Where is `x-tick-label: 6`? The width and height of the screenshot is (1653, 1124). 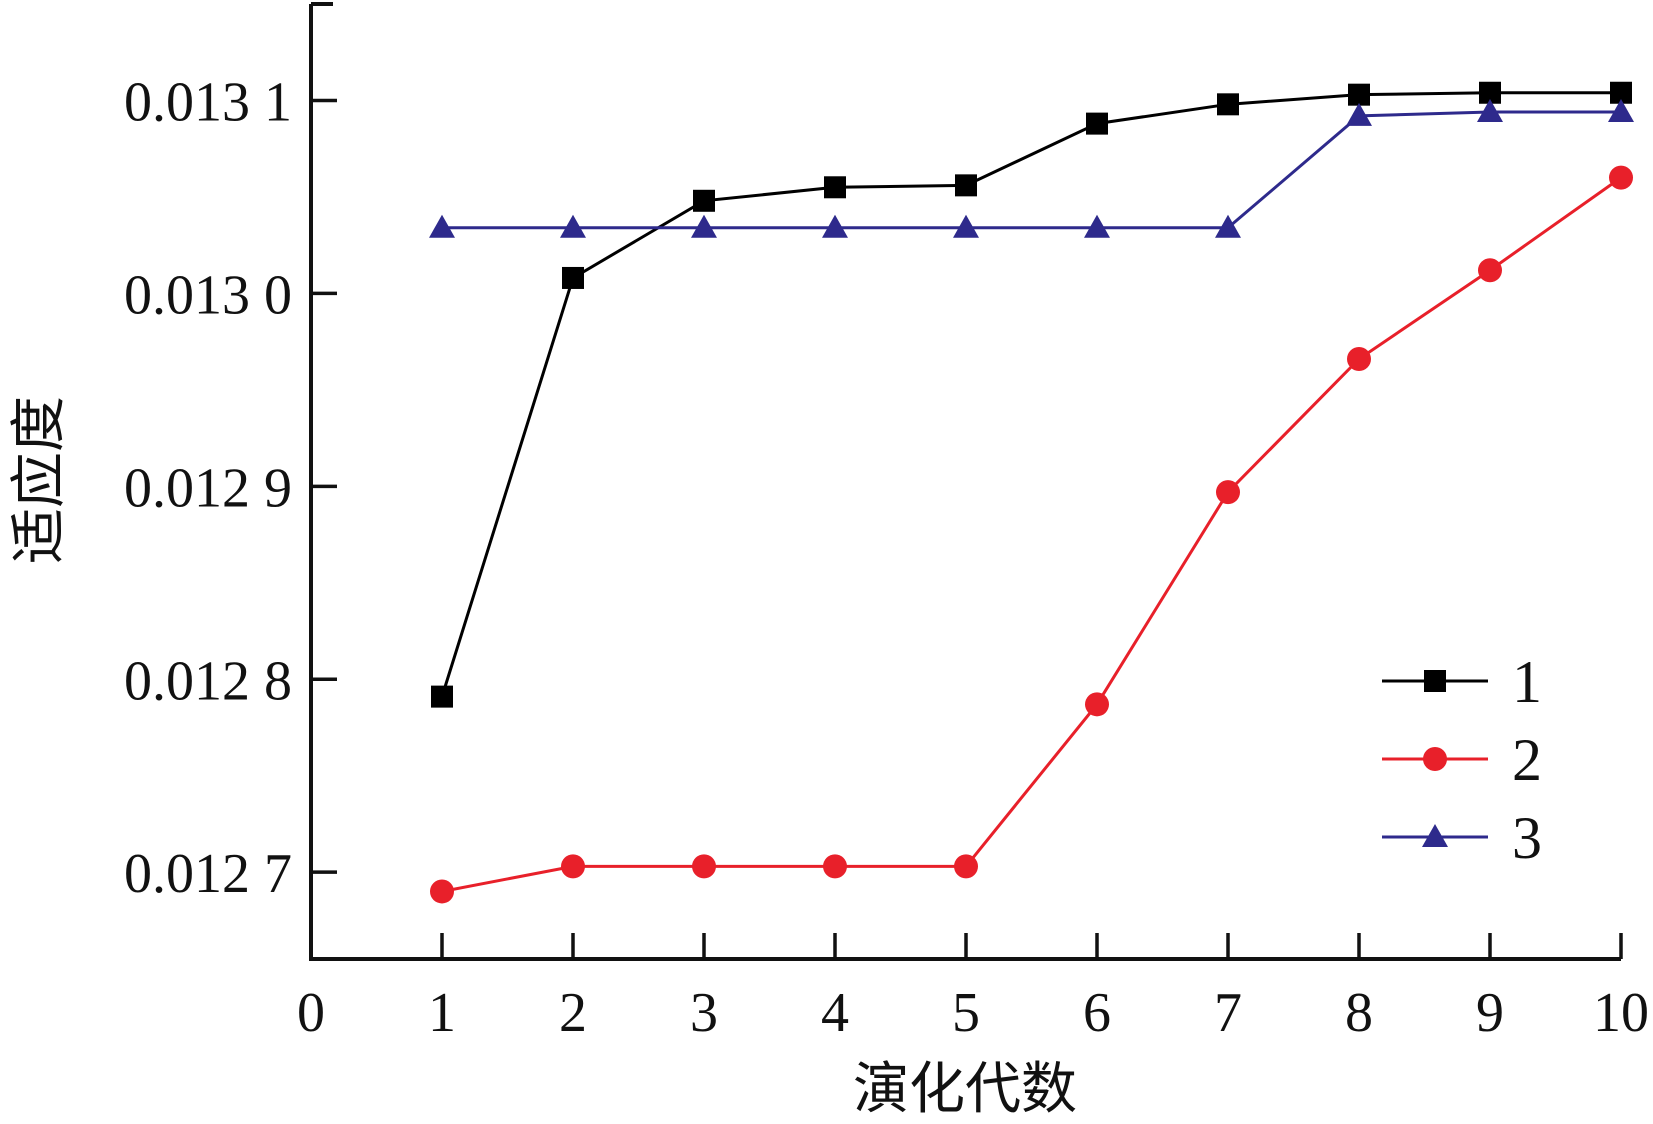 x-tick-label: 6 is located at coordinates (1097, 1013).